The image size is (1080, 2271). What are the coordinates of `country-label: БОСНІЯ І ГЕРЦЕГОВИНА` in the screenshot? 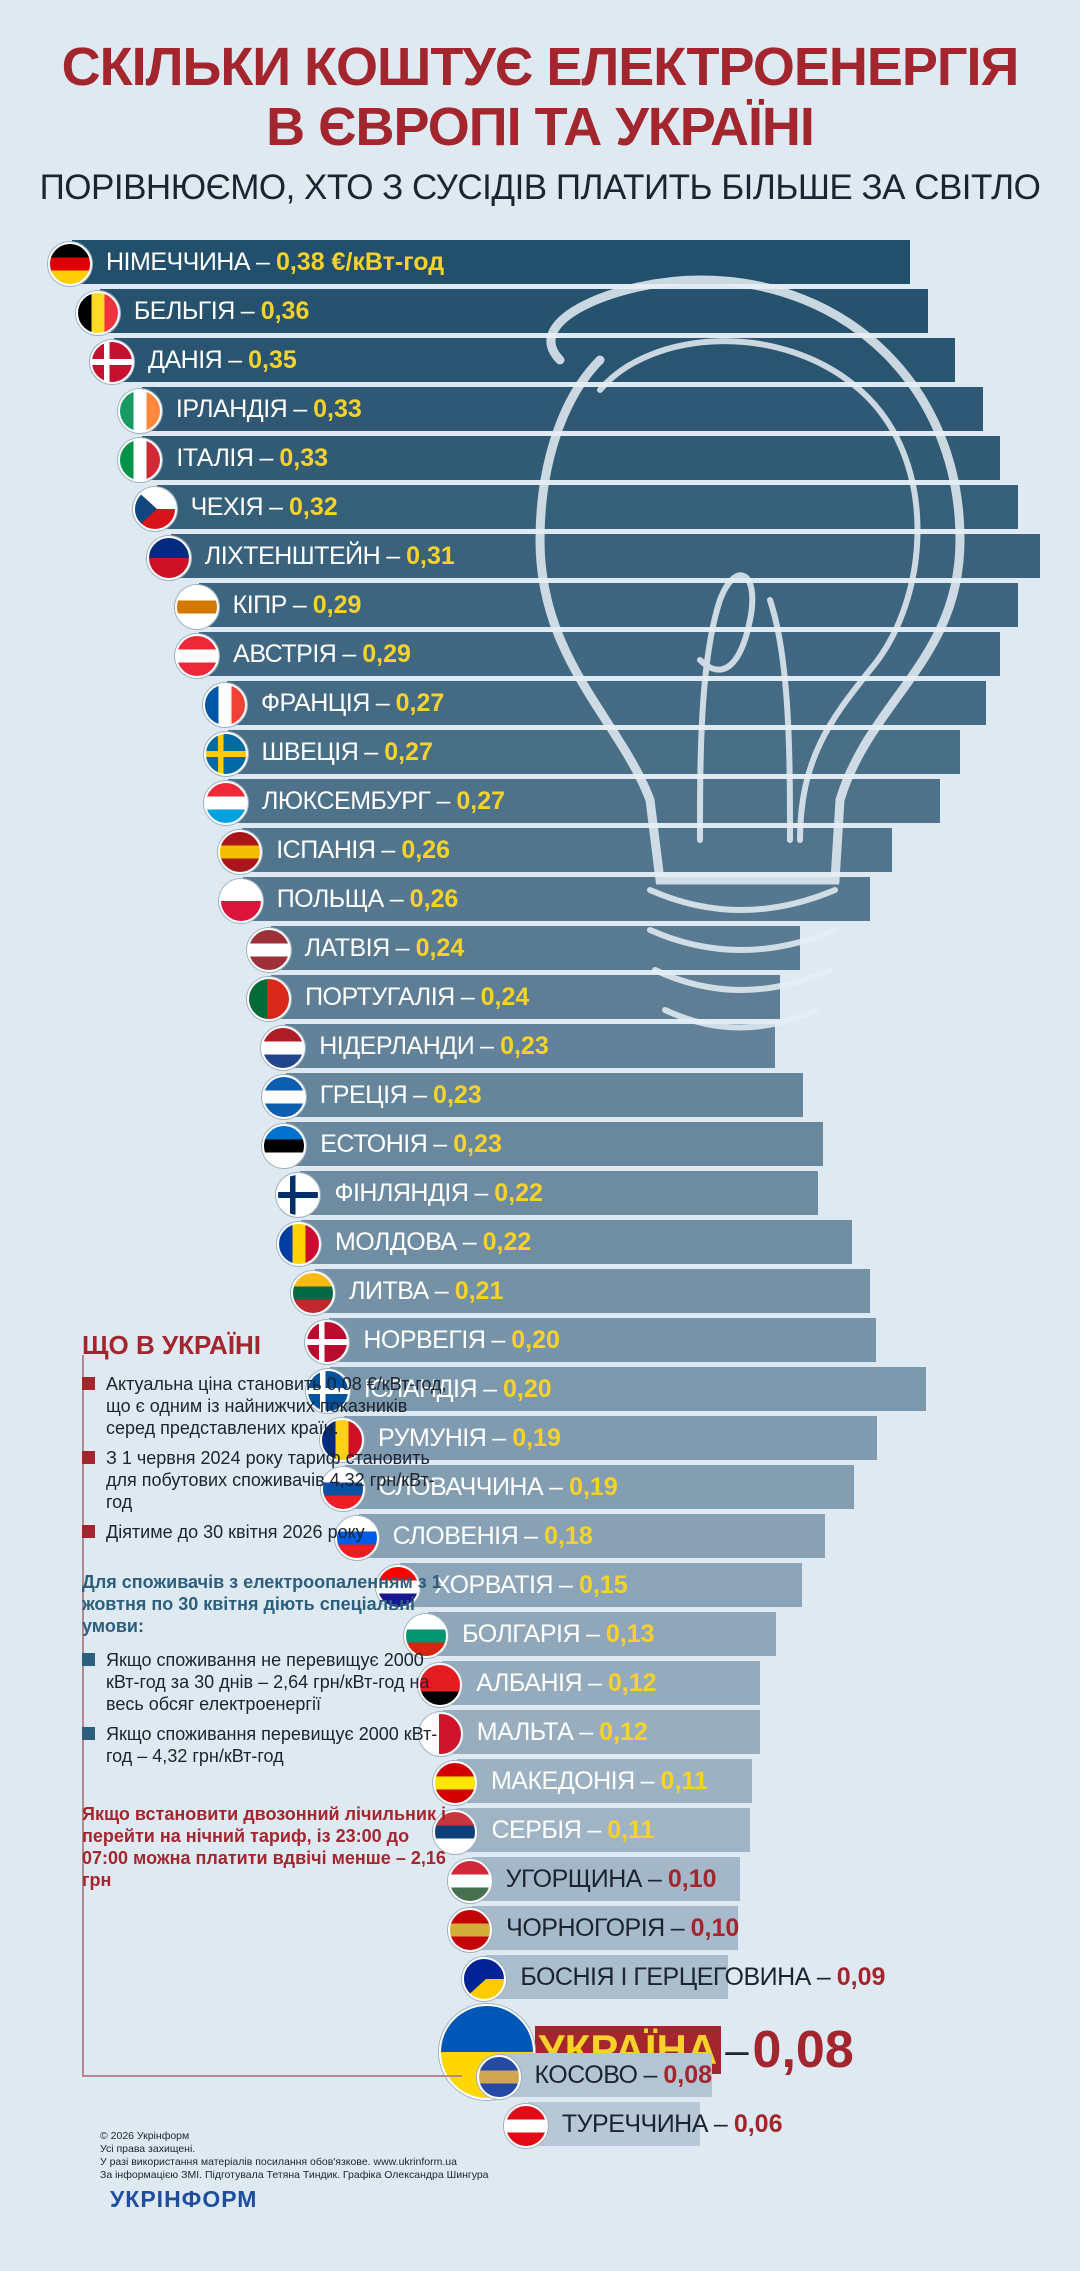 It's located at (665, 1976).